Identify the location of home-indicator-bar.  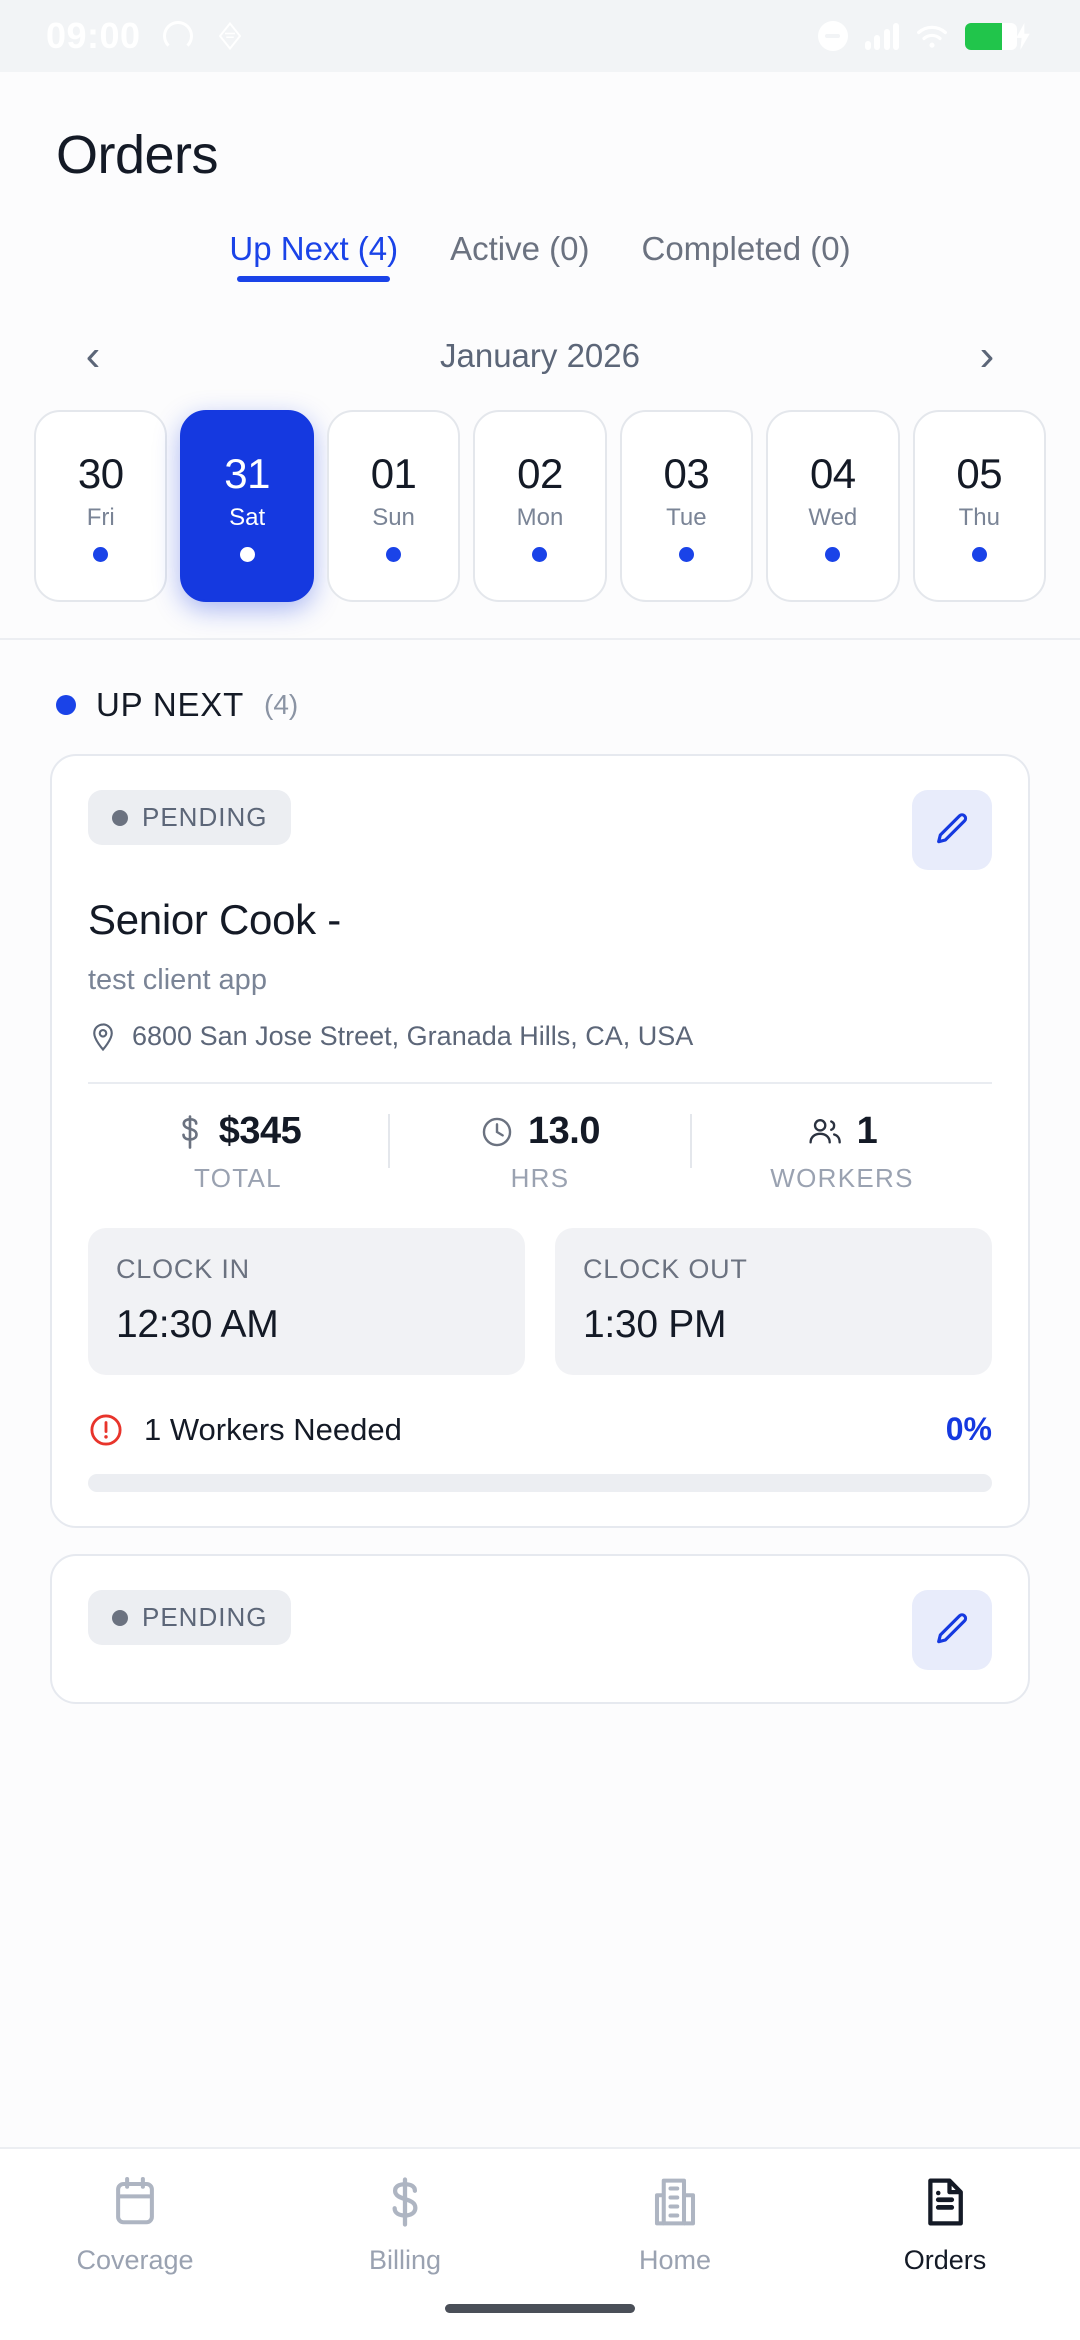
(540, 2308).